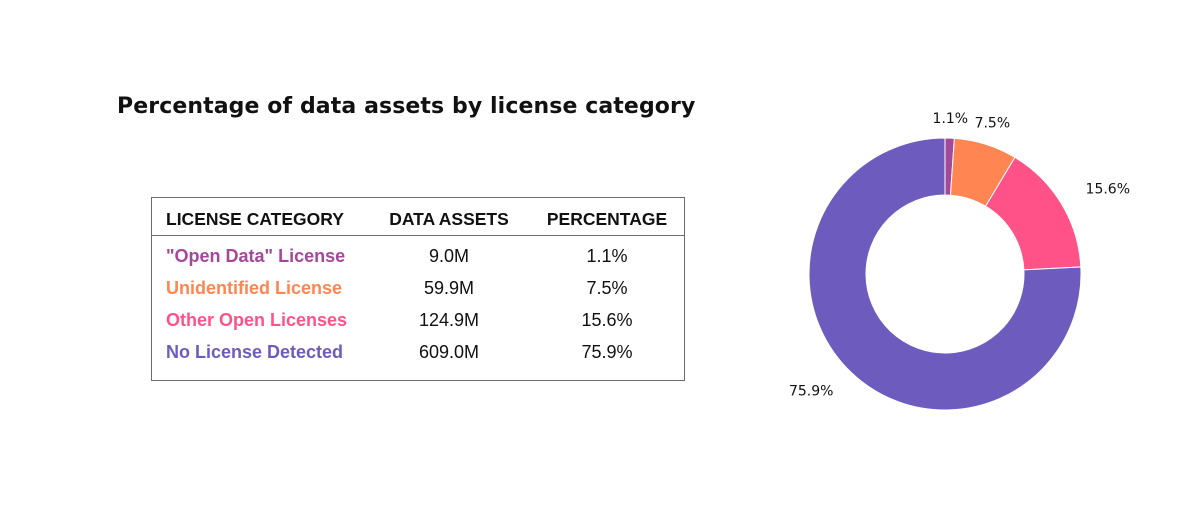 The image size is (1200, 517). What do you see at coordinates (418, 262) in the screenshot?
I see `table-row-open-data: "Open Data" License 9.0M 1.1%` at bounding box center [418, 262].